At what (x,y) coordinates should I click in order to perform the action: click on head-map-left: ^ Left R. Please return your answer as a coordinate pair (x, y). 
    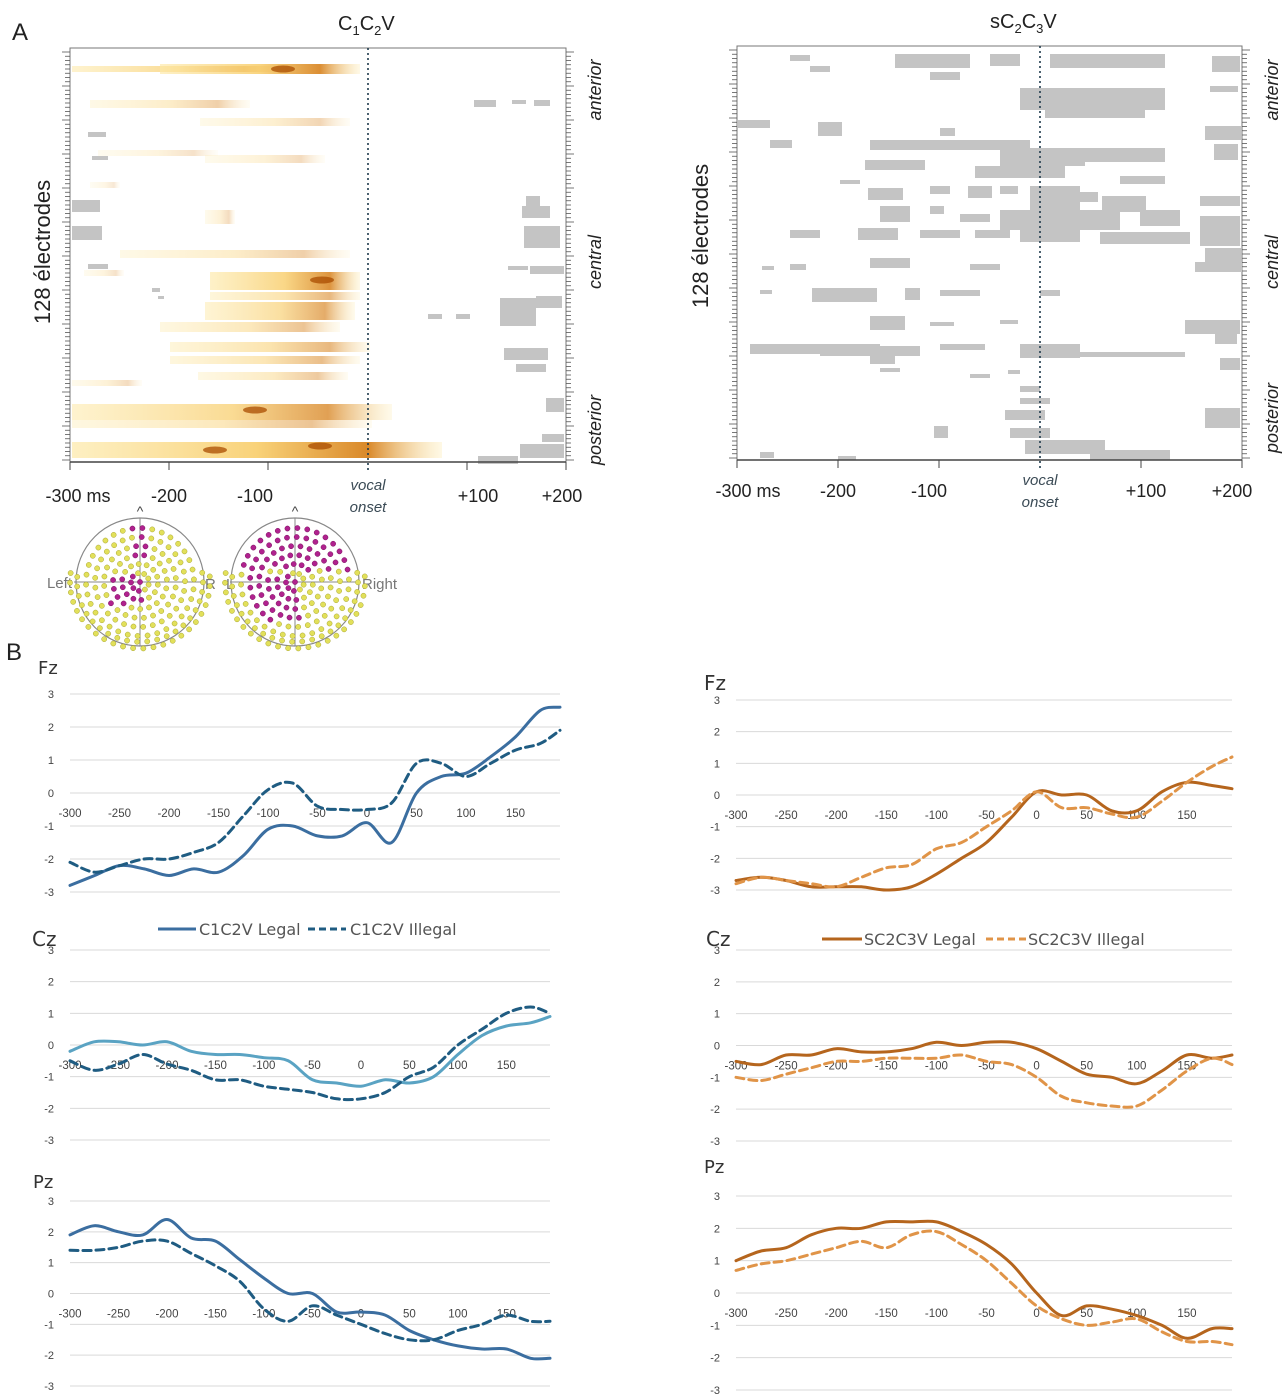
    Looking at the image, I should click on (131, 577).